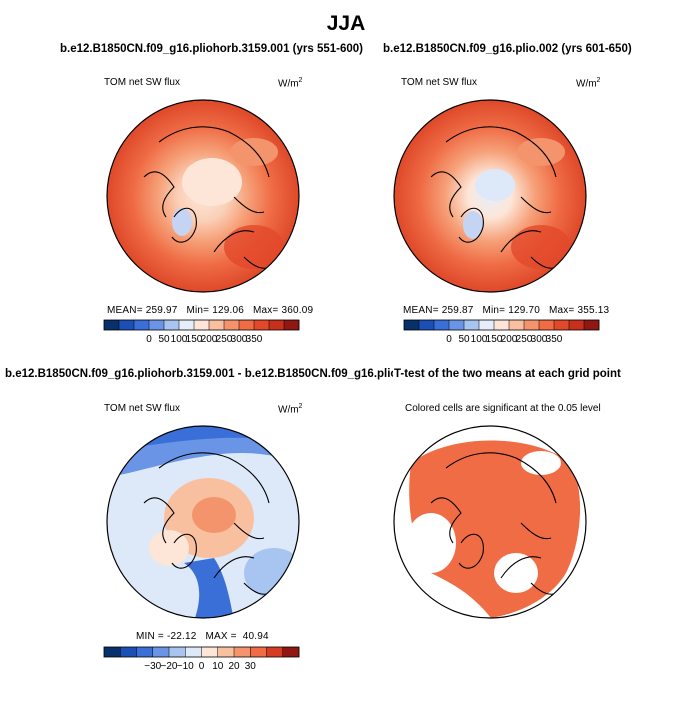 The width and height of the screenshot is (692, 702). I want to click on panel1-coastlines, so click(209, 197).